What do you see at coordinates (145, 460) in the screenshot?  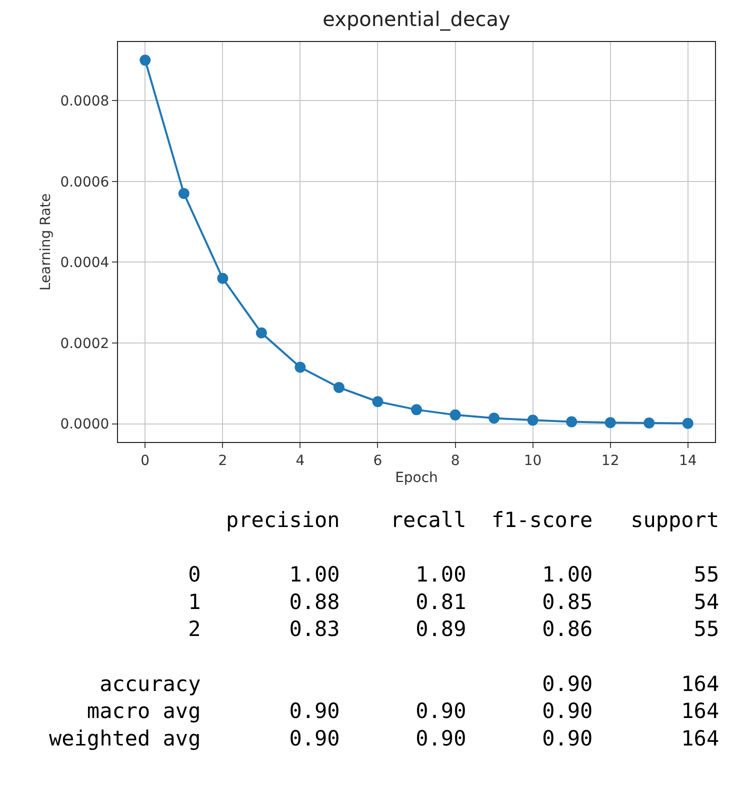 I see `x-tick-label: 0` at bounding box center [145, 460].